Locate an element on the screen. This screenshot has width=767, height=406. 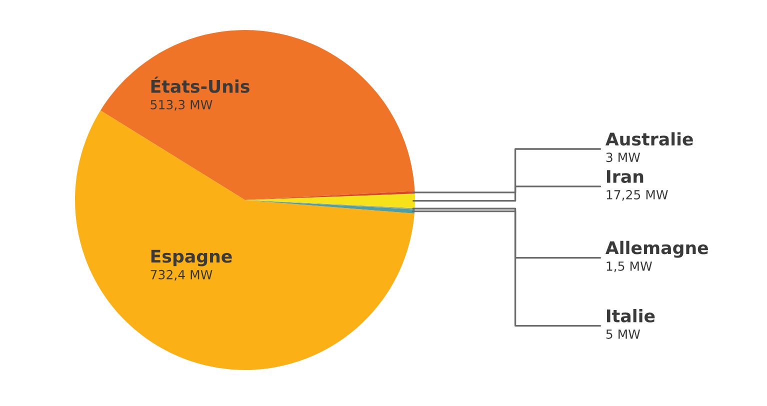
data-label: 1,5 MW is located at coordinates (629, 267).